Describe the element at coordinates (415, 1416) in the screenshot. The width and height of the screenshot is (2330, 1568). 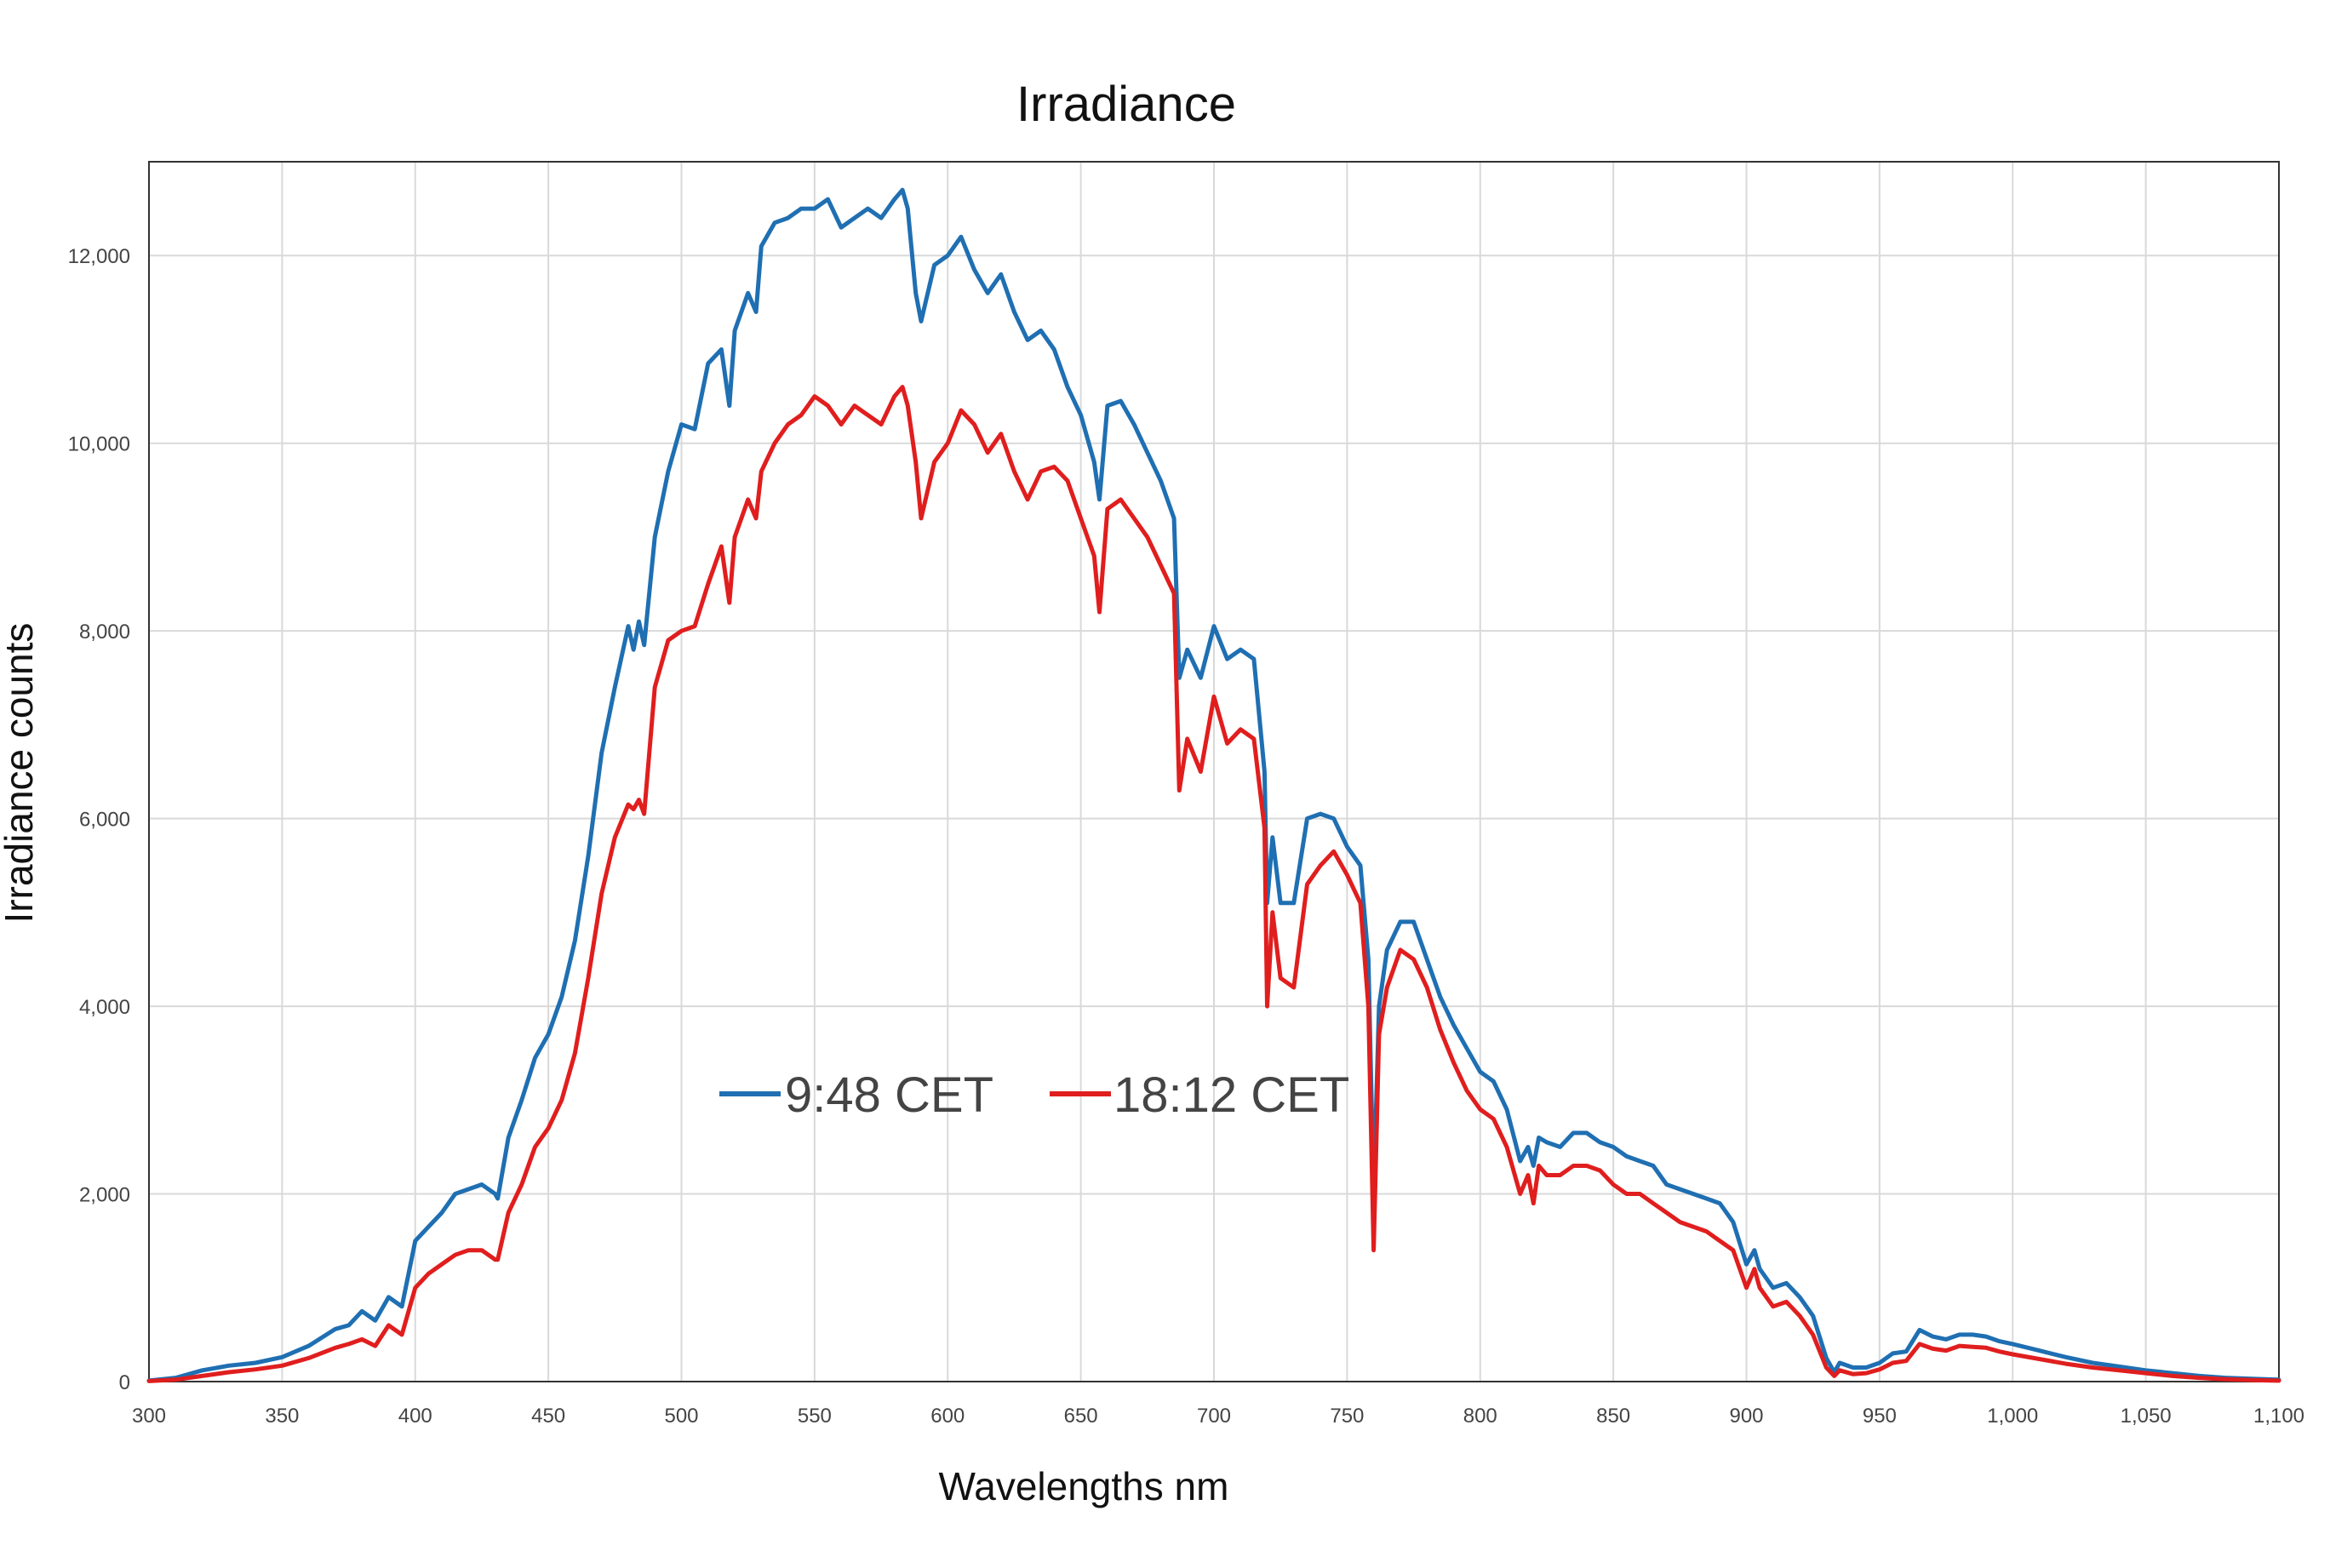
I see `x-tick-label: 400` at that location.